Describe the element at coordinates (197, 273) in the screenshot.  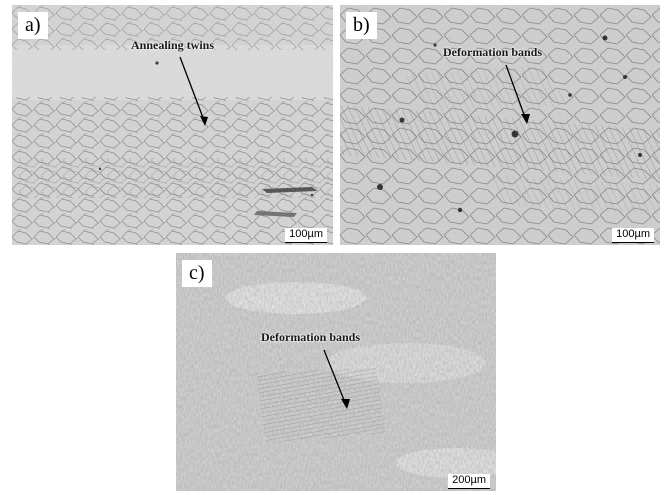
I see `panel-label-c: c)` at that location.